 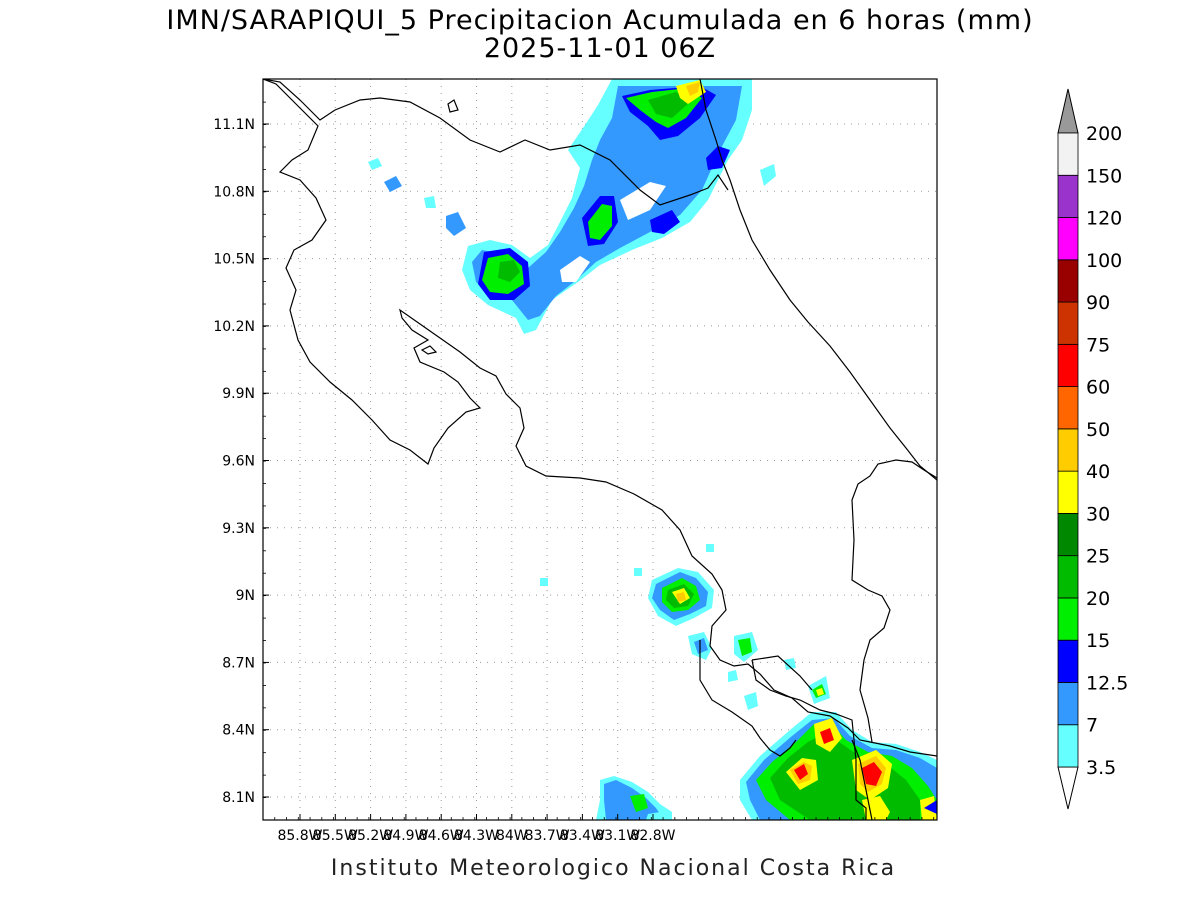 I want to click on colorbar-label: 100, so click(x=1104, y=261).